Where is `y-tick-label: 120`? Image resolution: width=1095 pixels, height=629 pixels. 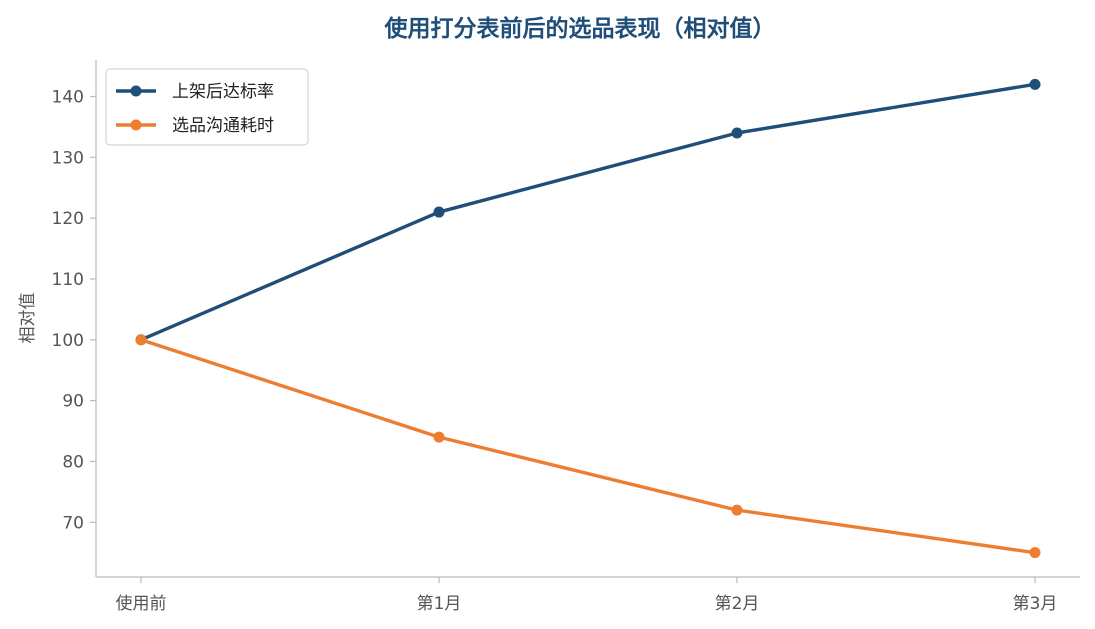
y-tick-label: 120 is located at coordinates (68, 219).